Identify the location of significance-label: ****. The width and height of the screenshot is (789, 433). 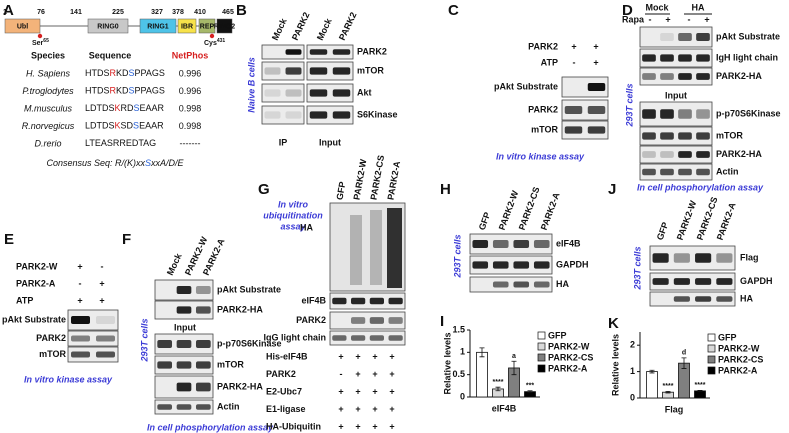
(498, 382).